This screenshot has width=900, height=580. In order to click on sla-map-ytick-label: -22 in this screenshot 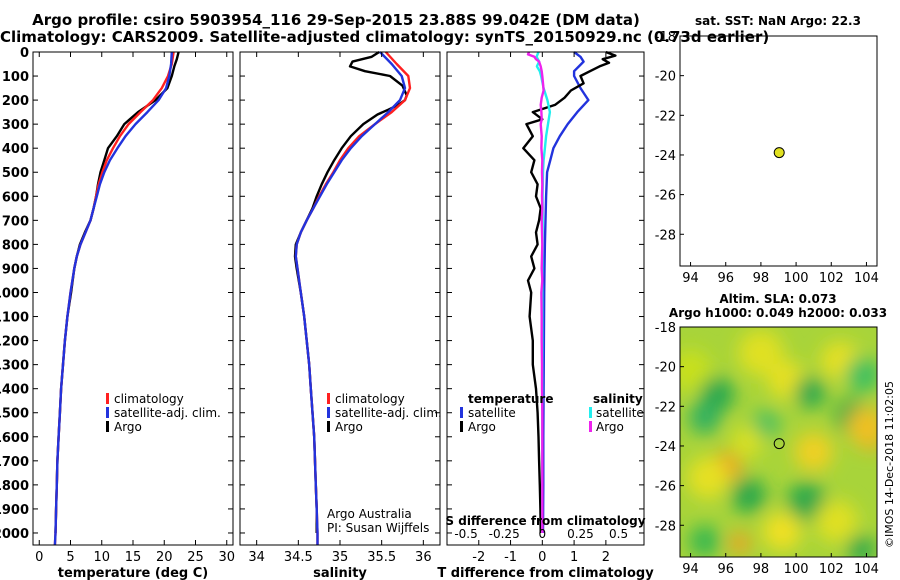, I will do `click(665, 407)`.